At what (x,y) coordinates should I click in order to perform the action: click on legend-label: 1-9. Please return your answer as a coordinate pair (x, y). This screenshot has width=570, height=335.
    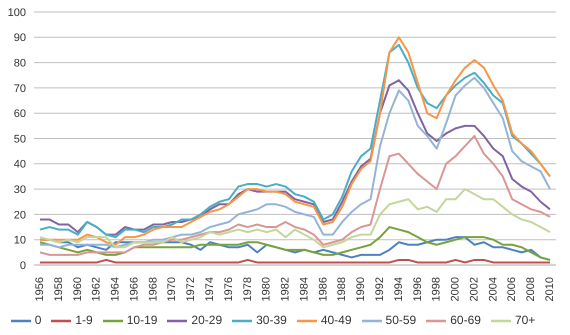
    Looking at the image, I should click on (84, 320).